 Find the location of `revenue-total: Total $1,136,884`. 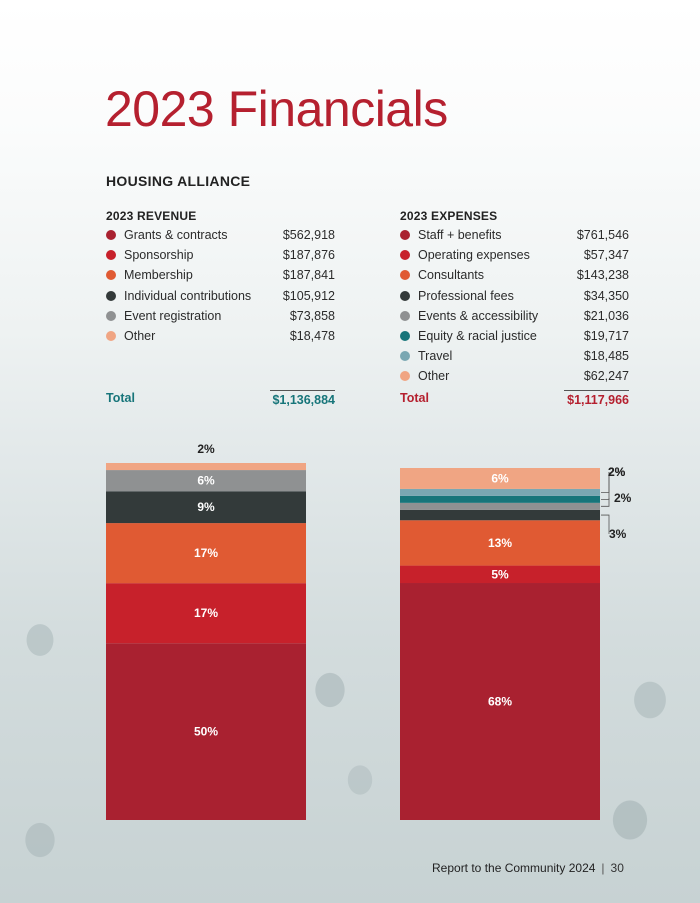

revenue-total: Total $1,136,884 is located at coordinates (220, 398).